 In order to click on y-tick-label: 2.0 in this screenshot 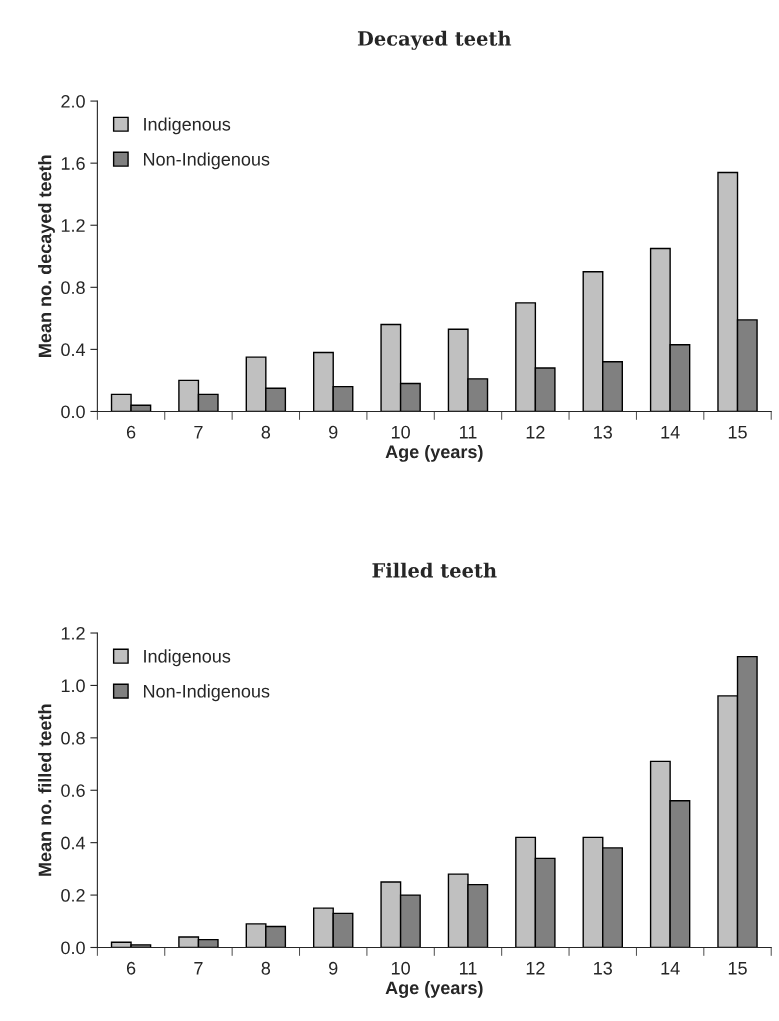, I will do `click(73, 101)`.